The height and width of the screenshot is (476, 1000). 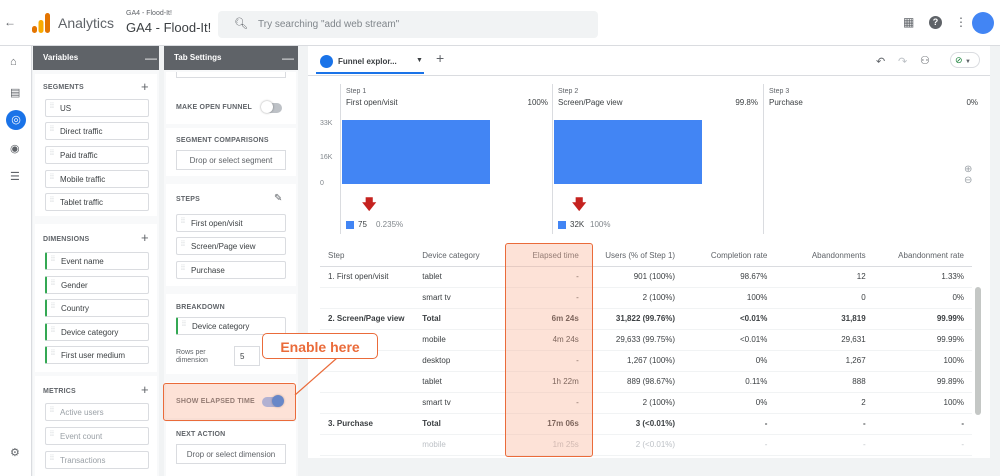 I want to click on property-name: GA4 - Flood-It!, so click(x=169, y=27).